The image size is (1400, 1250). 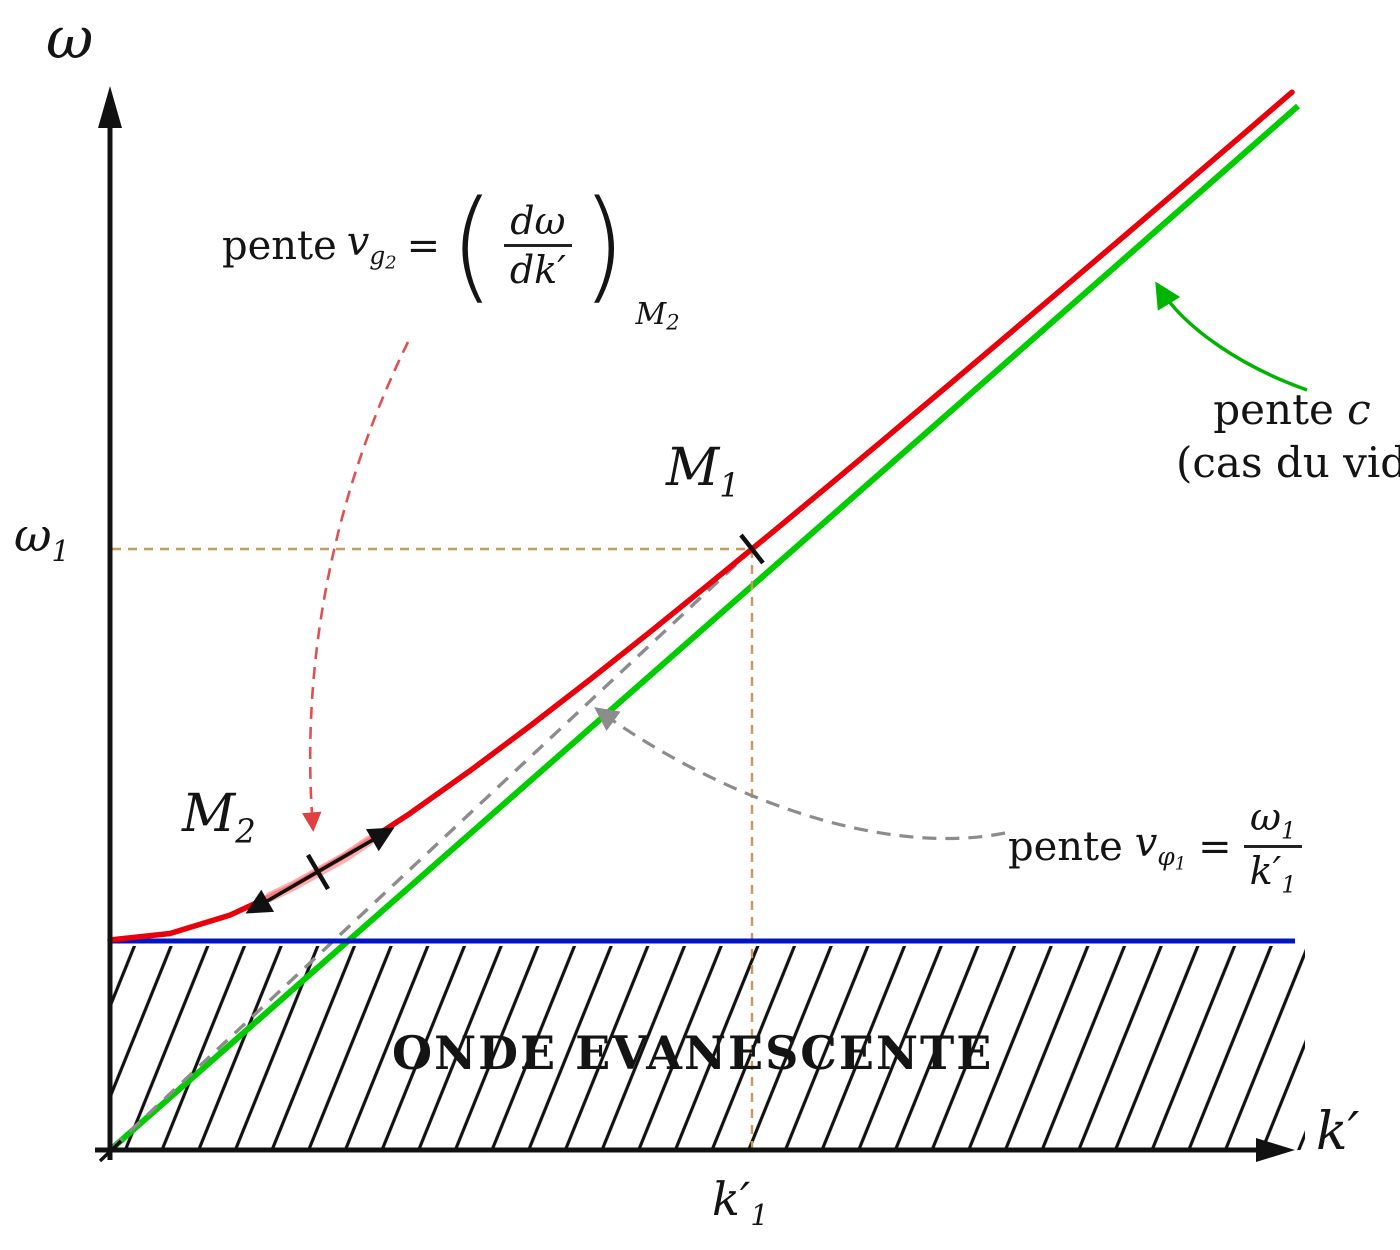 What do you see at coordinates (1275, 1150) in the screenshot?
I see `x-axis-arrowhead` at bounding box center [1275, 1150].